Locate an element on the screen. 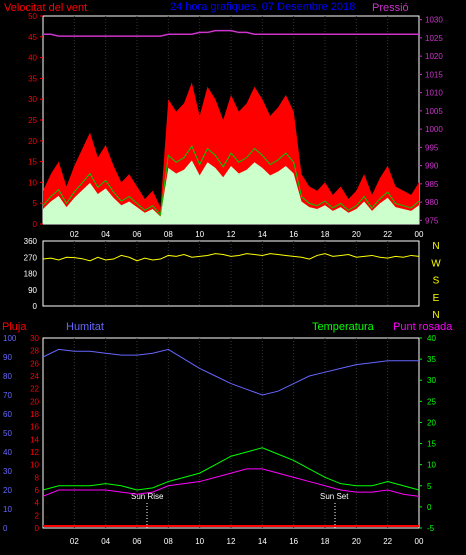 The width and height of the screenshot is (466, 555). x-tick-label-top: 06 is located at coordinates (137, 234).